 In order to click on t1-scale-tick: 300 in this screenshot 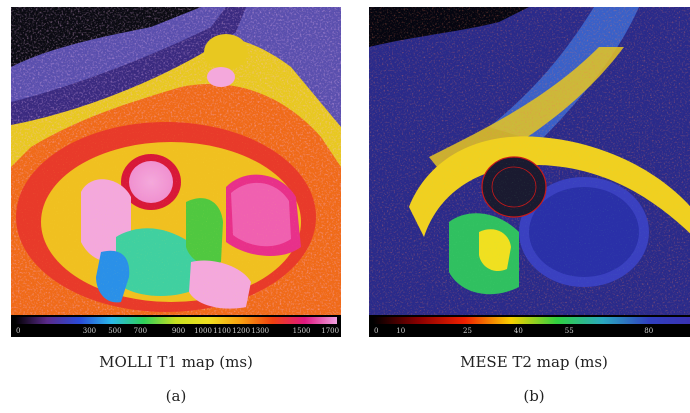, I will do `click(89, 331)`.